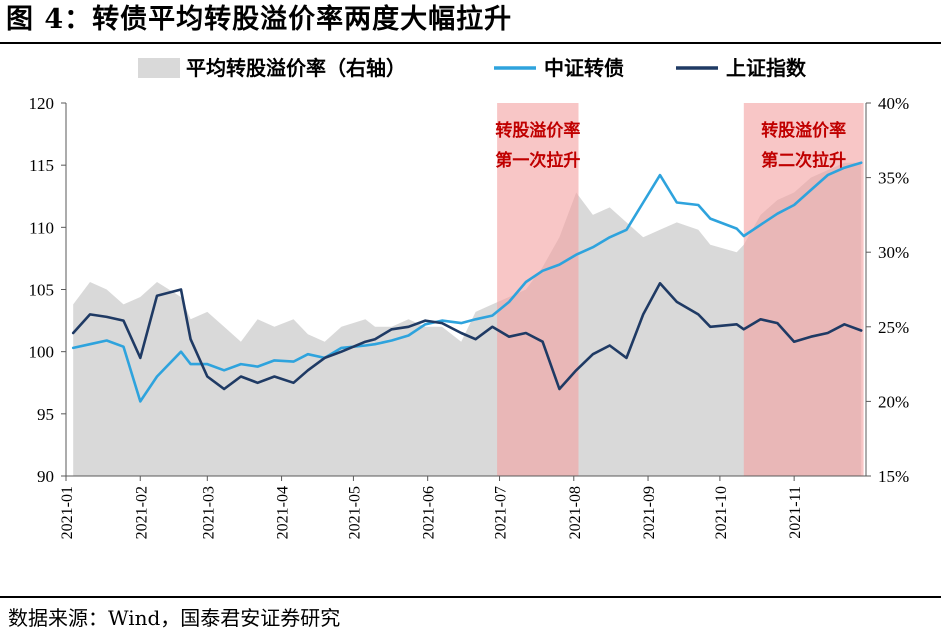 The height and width of the screenshot is (643, 941). I want to click on y-right-tick-label: 15%, so click(893, 476).